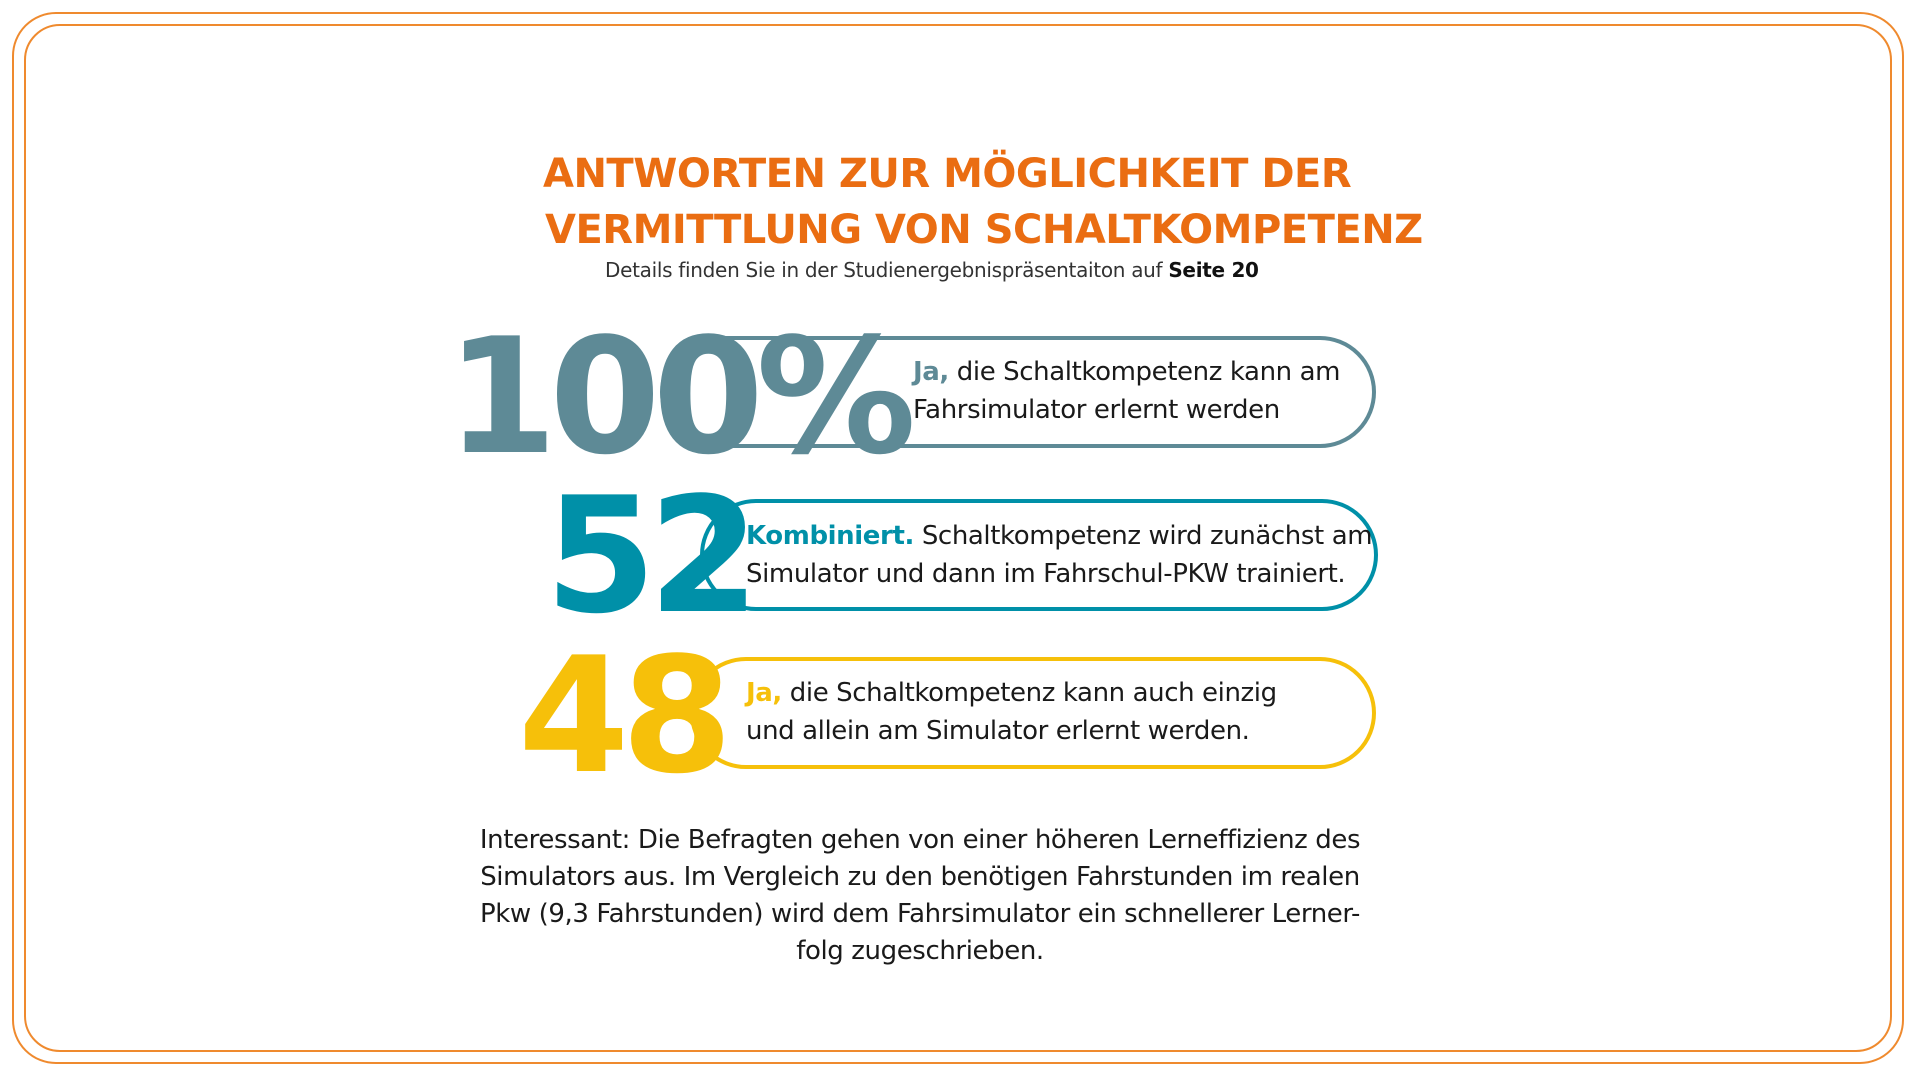 This screenshot has height=1080, width=1920. I want to click on stat-lead-1: Ja,, so click(931, 372).